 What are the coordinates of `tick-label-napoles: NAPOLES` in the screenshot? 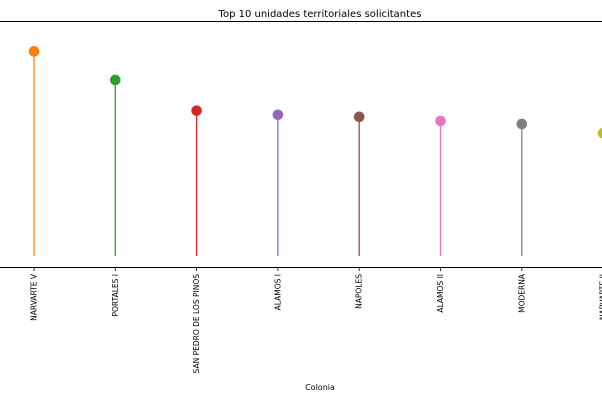 It's located at (359, 291).